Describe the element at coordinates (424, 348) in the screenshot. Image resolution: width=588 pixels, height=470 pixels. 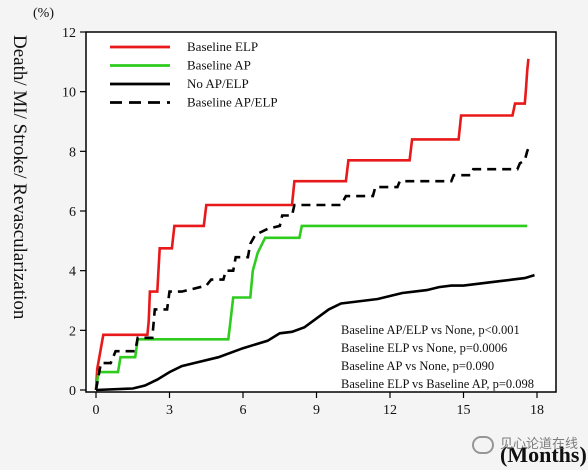
I see `annotation-2: Baseline ELP vs None, p=0.0006` at that location.